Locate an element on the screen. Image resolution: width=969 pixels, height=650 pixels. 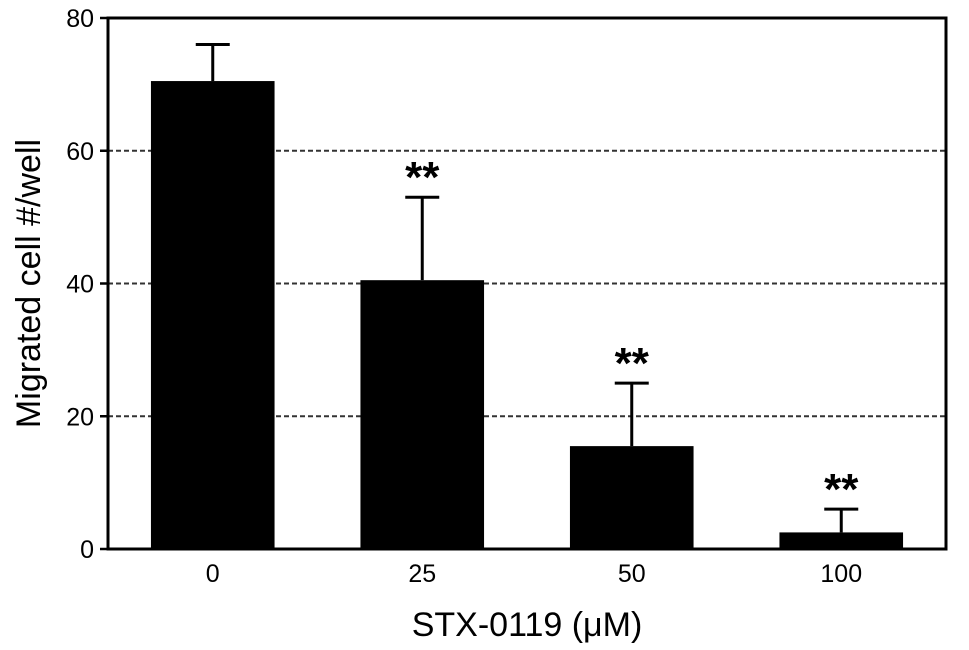
y-axis-ticks: 0 20 40 60 80 is located at coordinates (87, 284).